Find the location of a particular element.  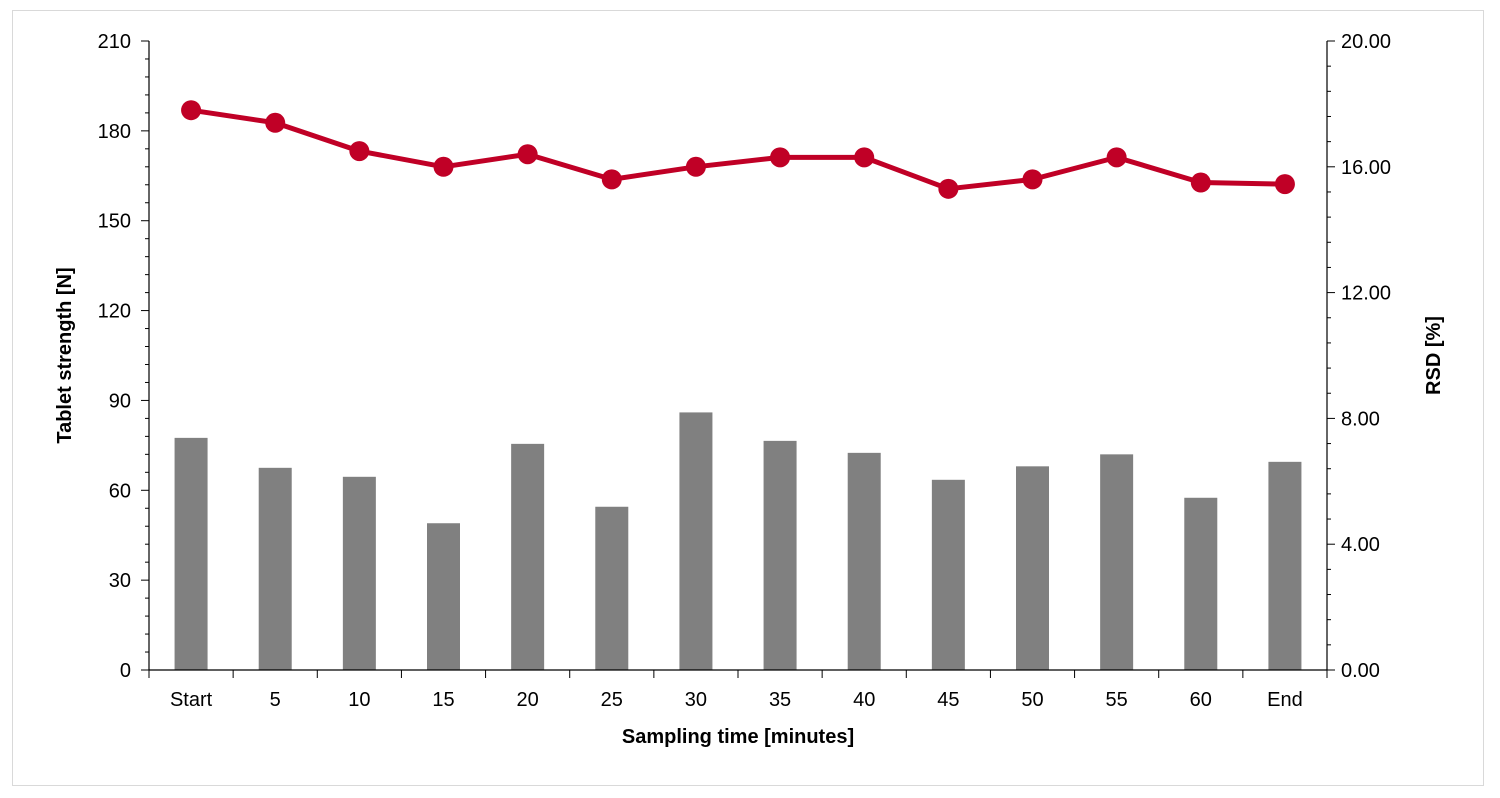

x-tick-label: 40 is located at coordinates (864, 700).